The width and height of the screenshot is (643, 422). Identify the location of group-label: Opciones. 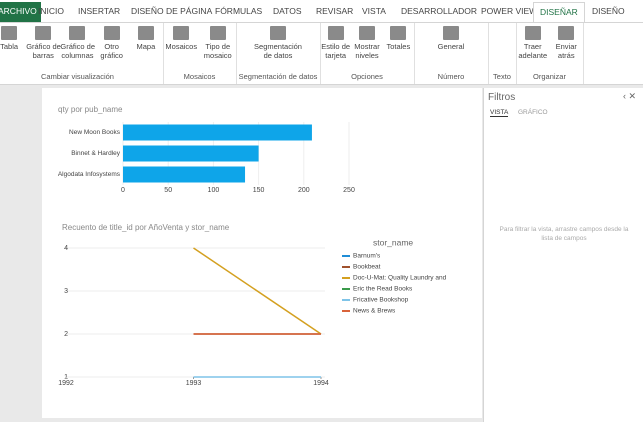
(367, 76).